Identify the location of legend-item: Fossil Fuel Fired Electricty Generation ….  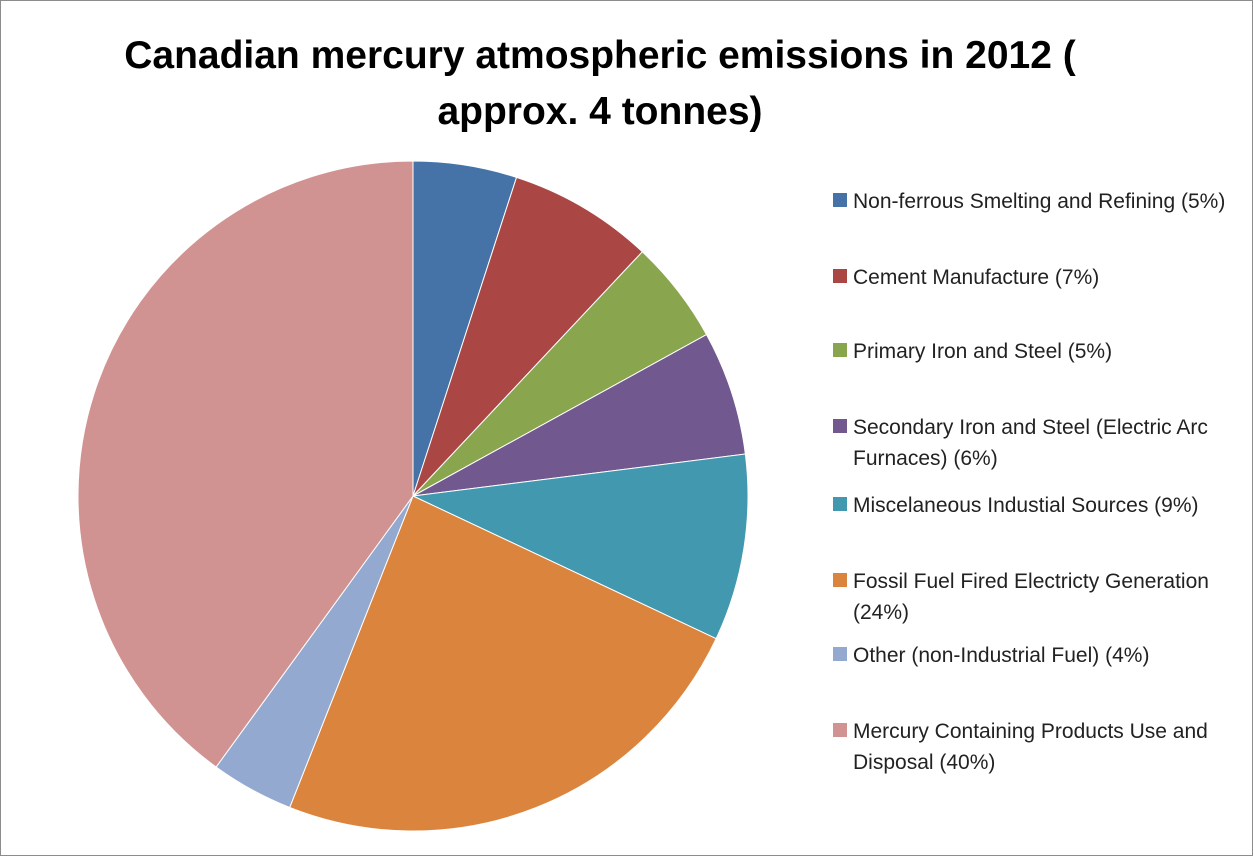
(1038, 597).